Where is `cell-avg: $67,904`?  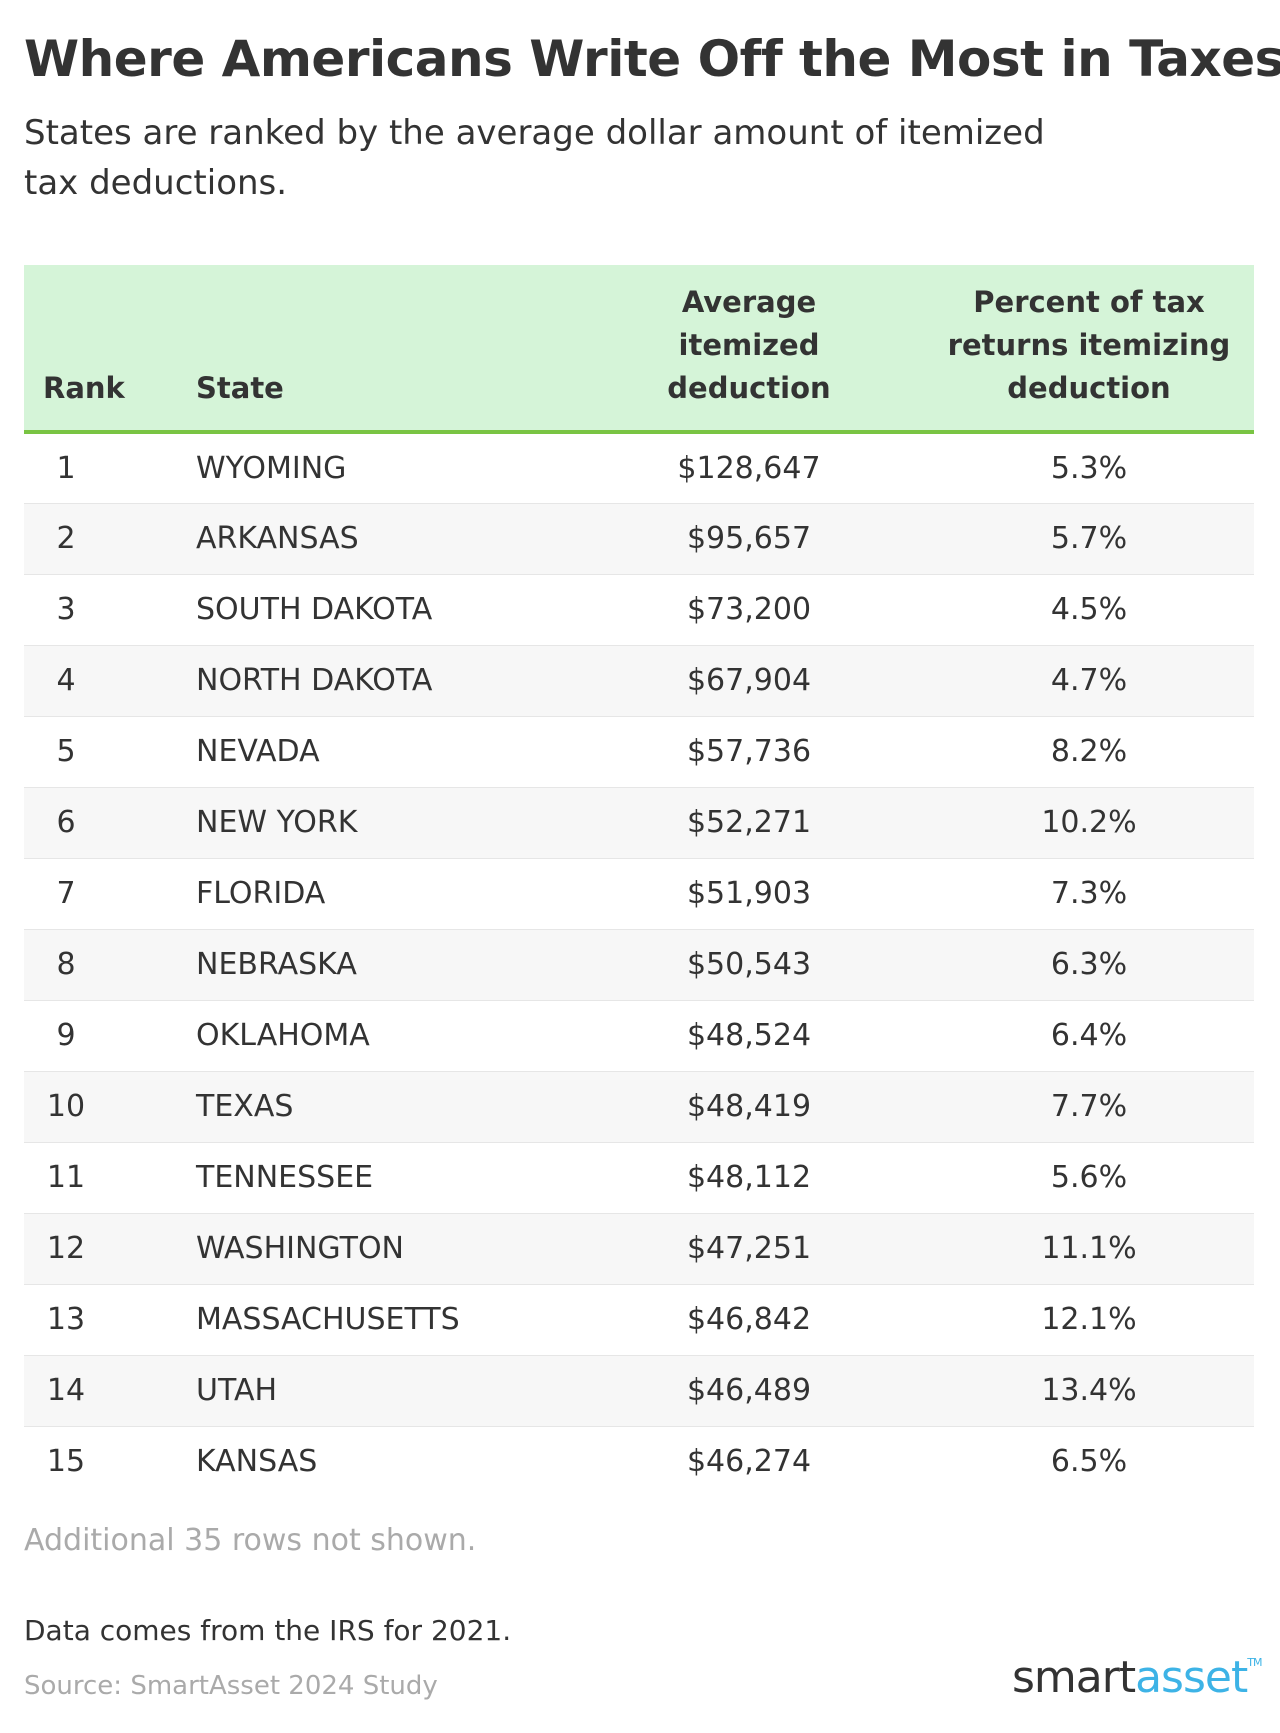
cell-avg: $67,904 is located at coordinates (749, 680).